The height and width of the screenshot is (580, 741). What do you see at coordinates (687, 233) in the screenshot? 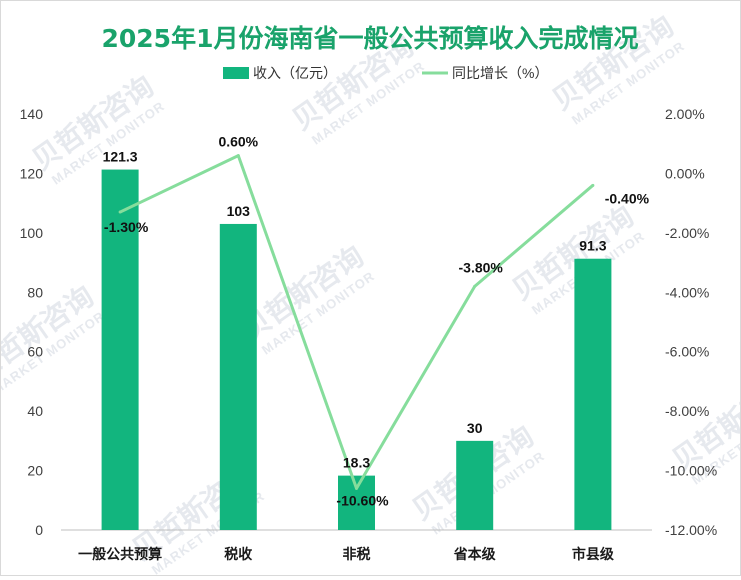
I see `y-right-tick: -2.00%` at bounding box center [687, 233].